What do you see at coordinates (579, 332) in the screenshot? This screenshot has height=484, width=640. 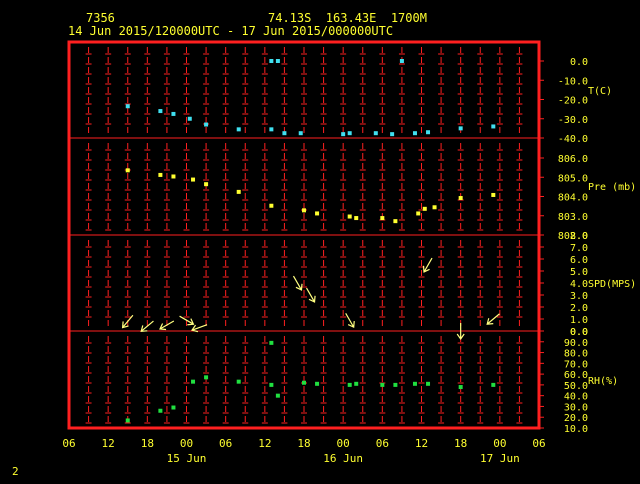 I see `y-tick-label: 0.0` at bounding box center [579, 332].